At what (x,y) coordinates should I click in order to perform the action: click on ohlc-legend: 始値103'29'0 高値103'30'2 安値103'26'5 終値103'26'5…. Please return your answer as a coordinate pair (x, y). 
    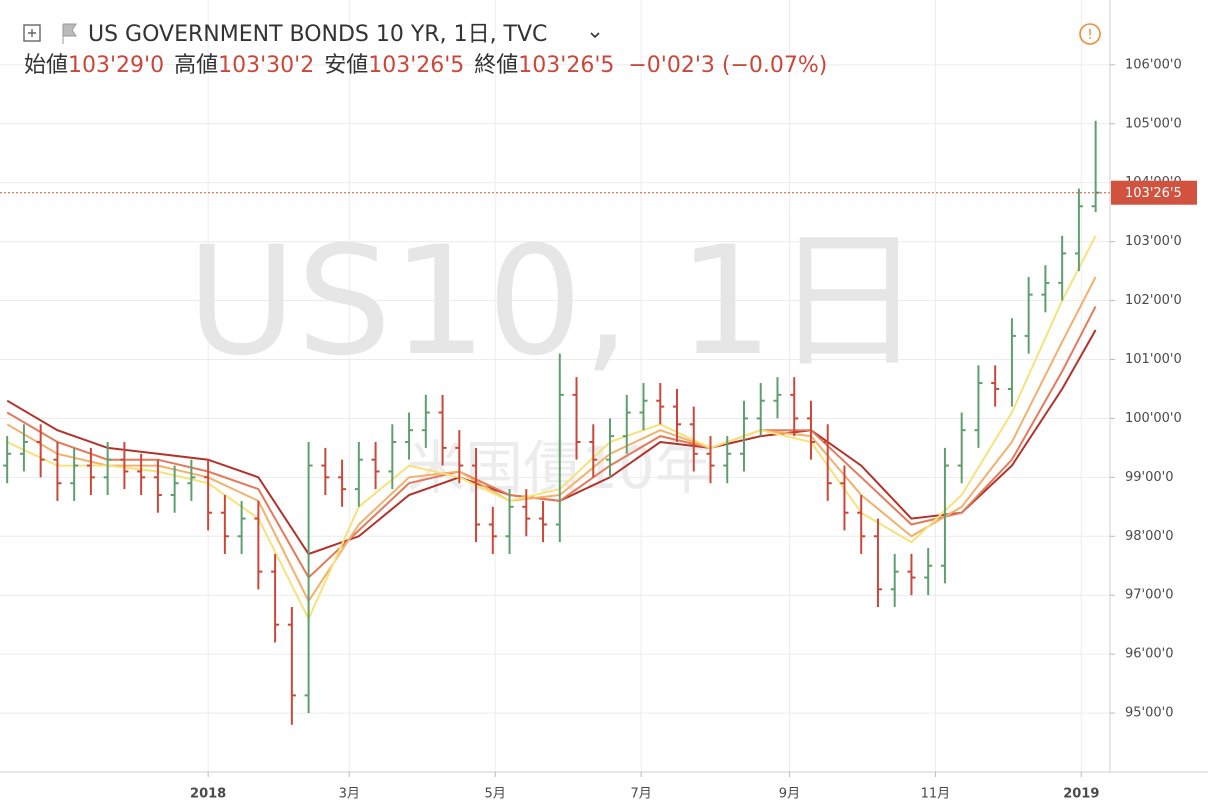
    Looking at the image, I should click on (425, 65).